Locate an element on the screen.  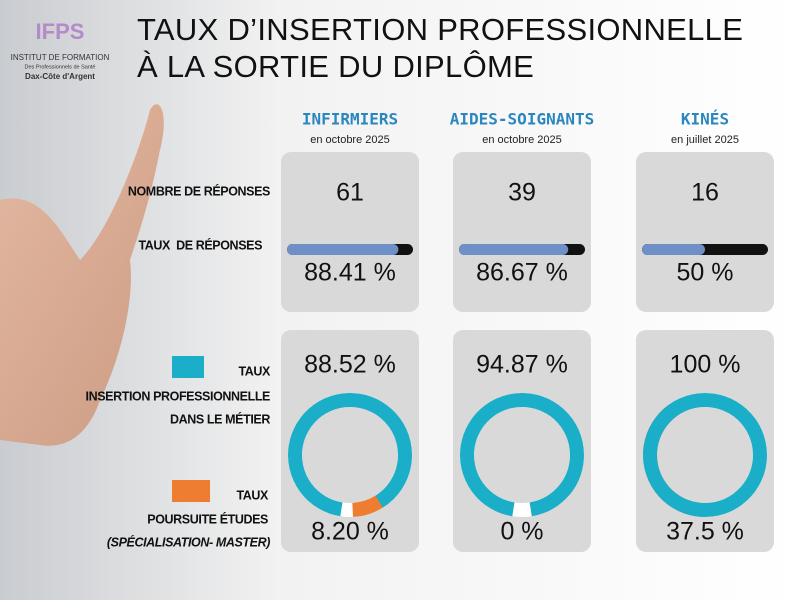
row-label: NOMBRE DE RÉPONSES is located at coordinates (199, 190).